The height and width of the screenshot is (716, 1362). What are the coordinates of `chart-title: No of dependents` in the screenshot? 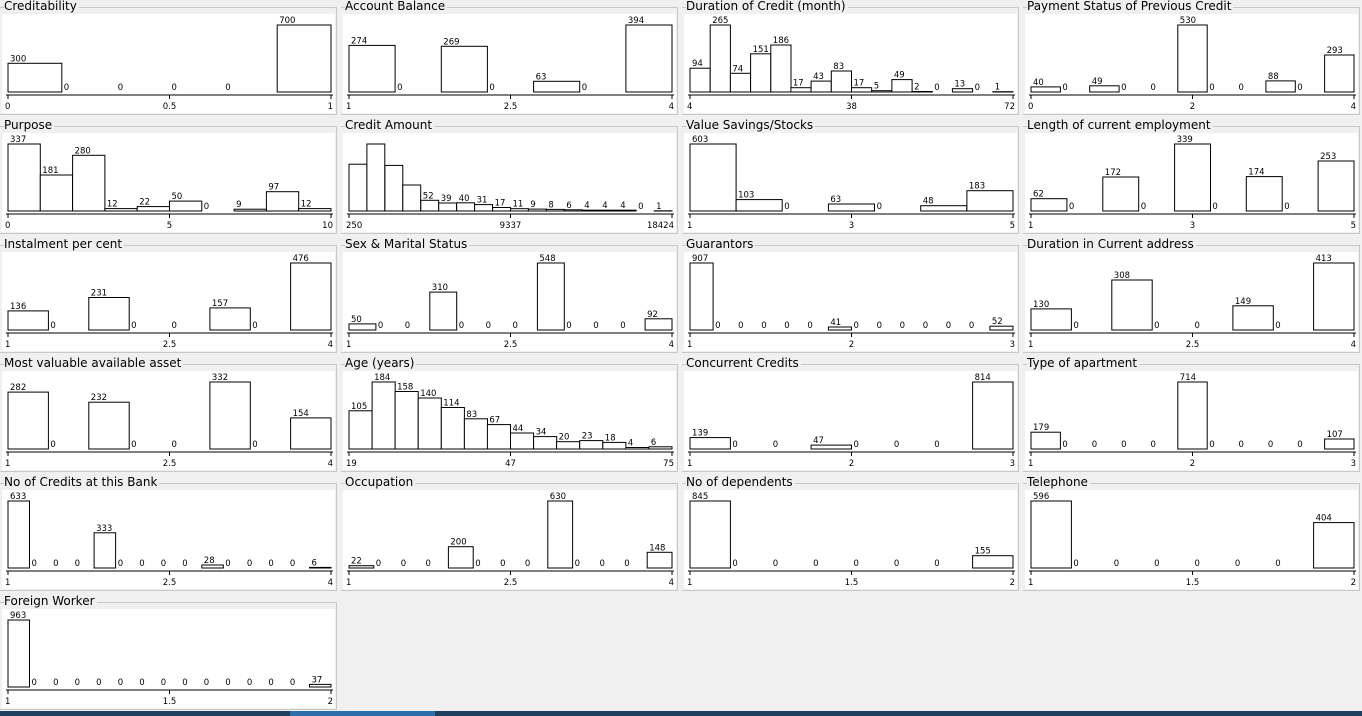 It's located at (740, 482).